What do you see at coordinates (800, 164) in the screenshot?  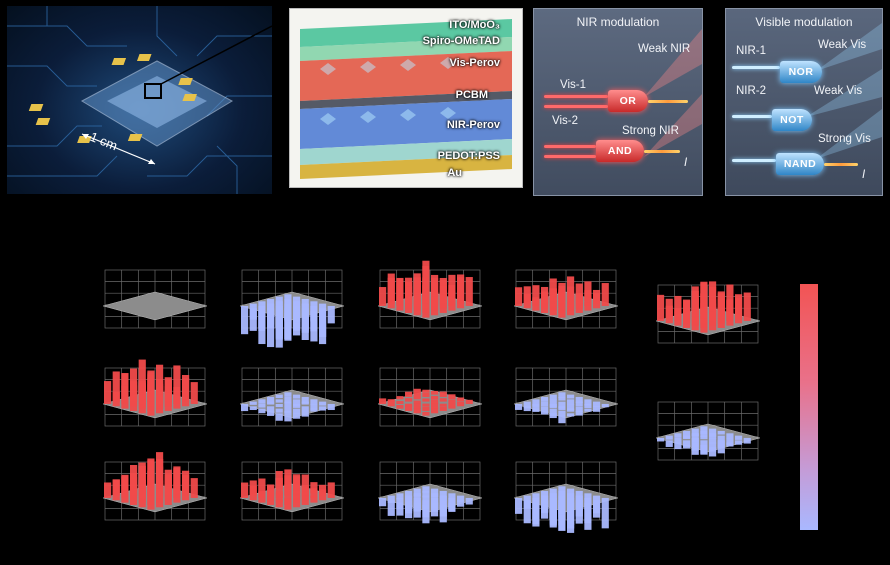 I see `nand-gate: NAND` at bounding box center [800, 164].